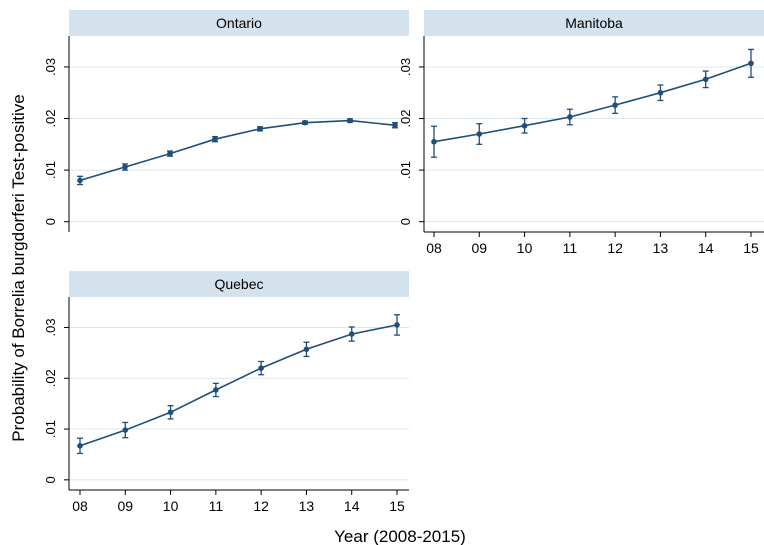  Describe the element at coordinates (307, 506) in the screenshot. I see `x-tick-label-quebec-5: 13` at that location.